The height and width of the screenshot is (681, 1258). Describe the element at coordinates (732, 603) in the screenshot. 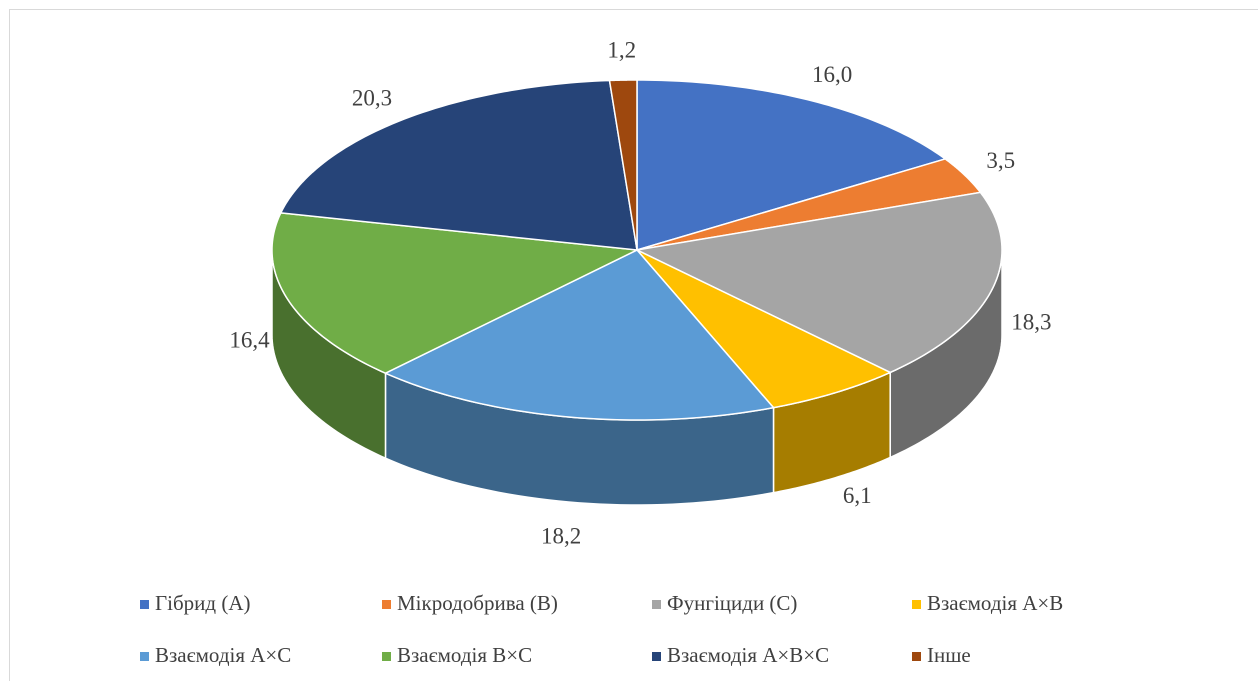

I see `legend-label: Фунгіциди (C)` at that location.